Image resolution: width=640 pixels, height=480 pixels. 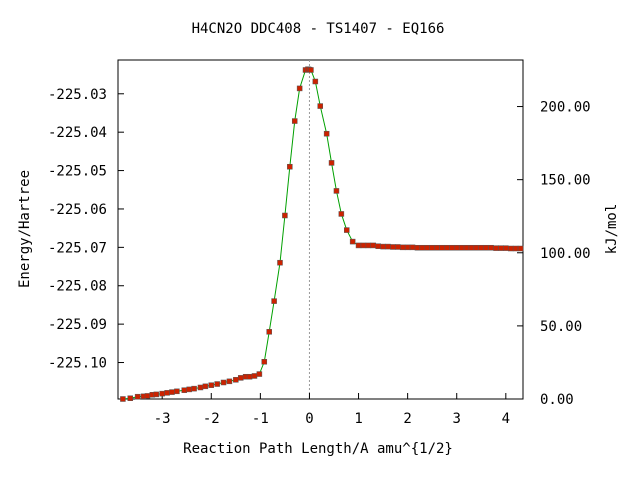 What do you see at coordinates (77, 287) in the screenshot?
I see `y-tick-label: -225.08` at bounding box center [77, 287].